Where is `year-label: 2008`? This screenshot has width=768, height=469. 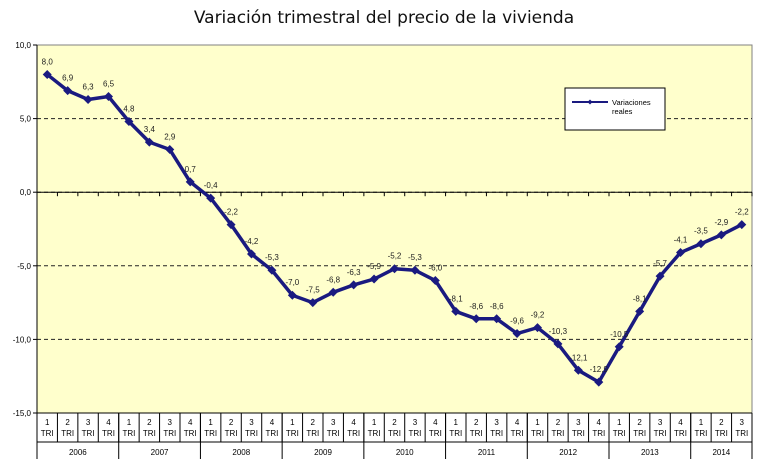 year-label: 2008 is located at coordinates (241, 452).